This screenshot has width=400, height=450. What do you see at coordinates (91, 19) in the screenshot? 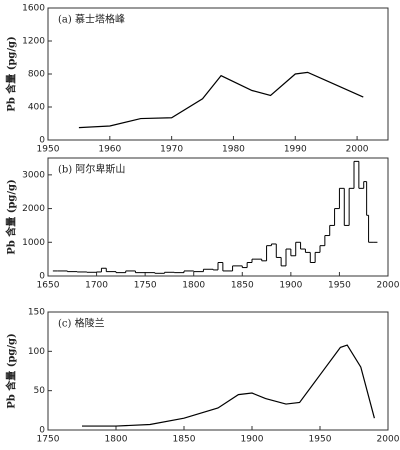
I see `annotation: (a) 慕士塔格峰` at bounding box center [91, 19].